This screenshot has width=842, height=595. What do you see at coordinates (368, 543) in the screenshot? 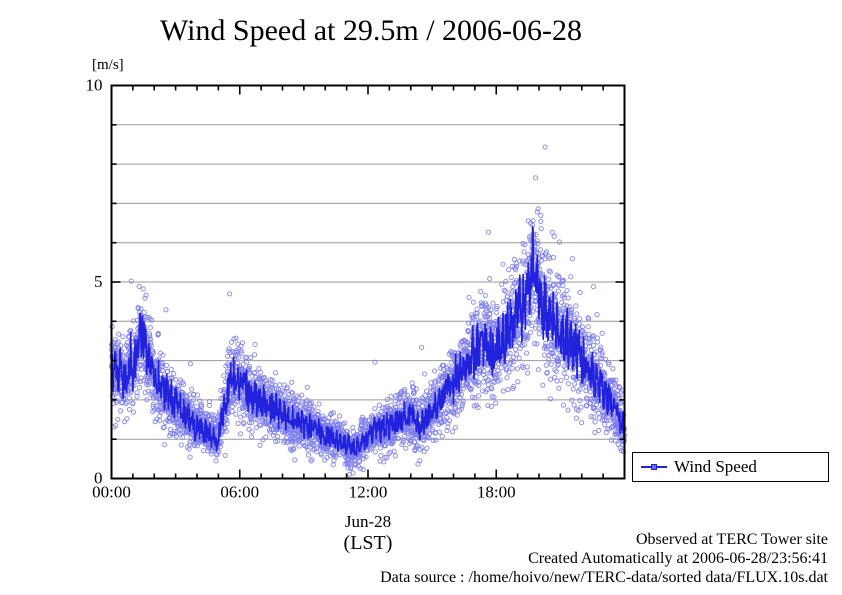
I see `x-axis-timezone-label: (LST)` at bounding box center [368, 543].